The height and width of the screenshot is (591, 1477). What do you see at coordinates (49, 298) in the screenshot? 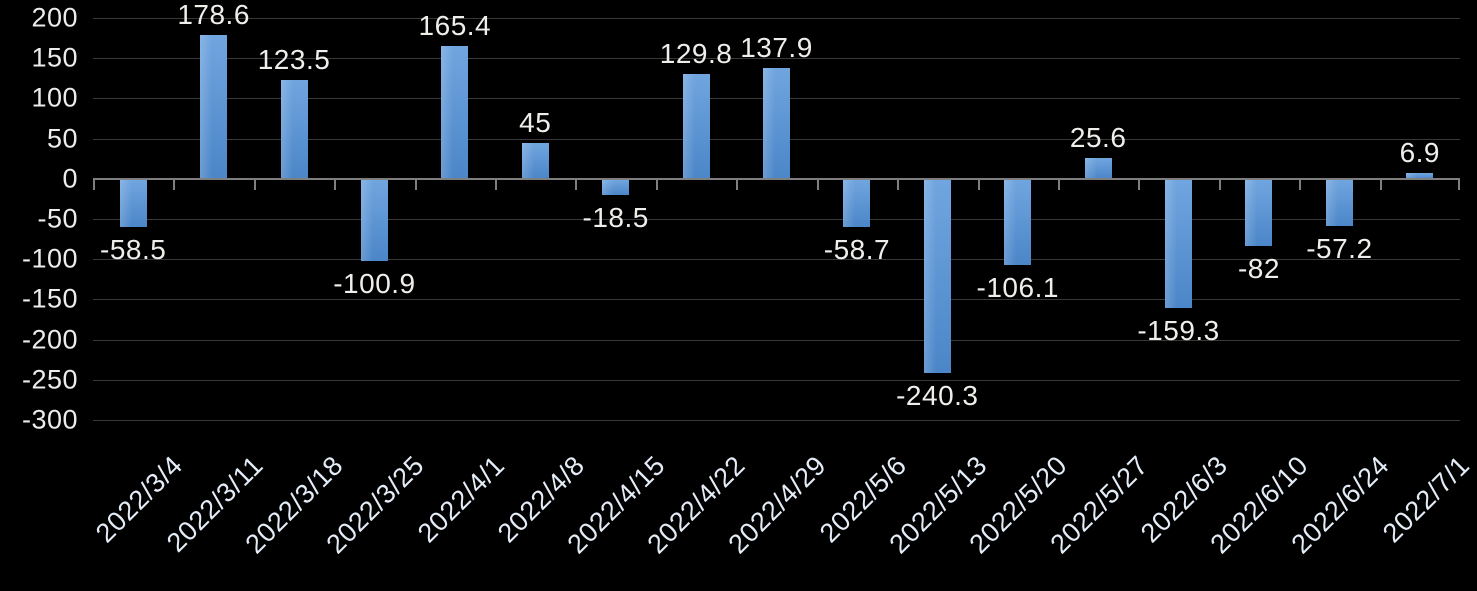
I see `y-tick-label: -150` at bounding box center [49, 298].